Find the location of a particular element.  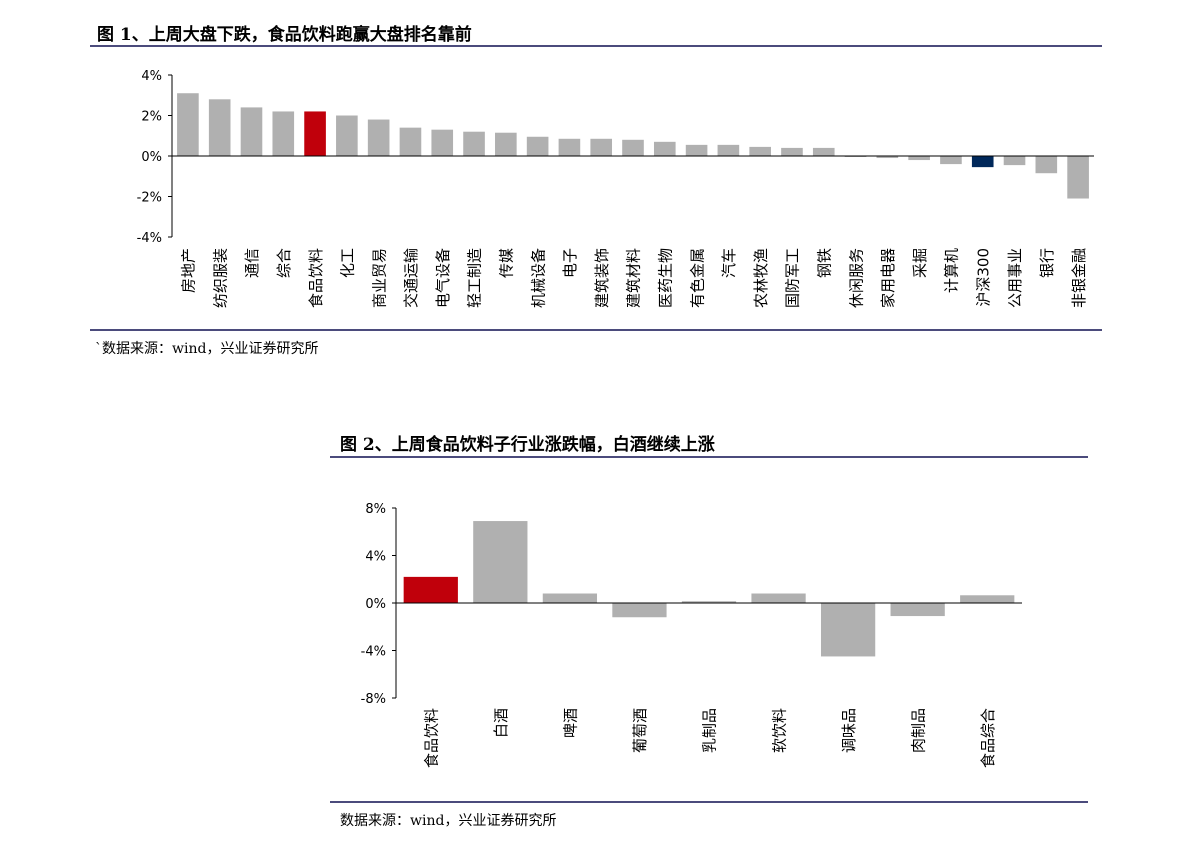

chart1-category-label: 家用电器 is located at coordinates (888, 278).